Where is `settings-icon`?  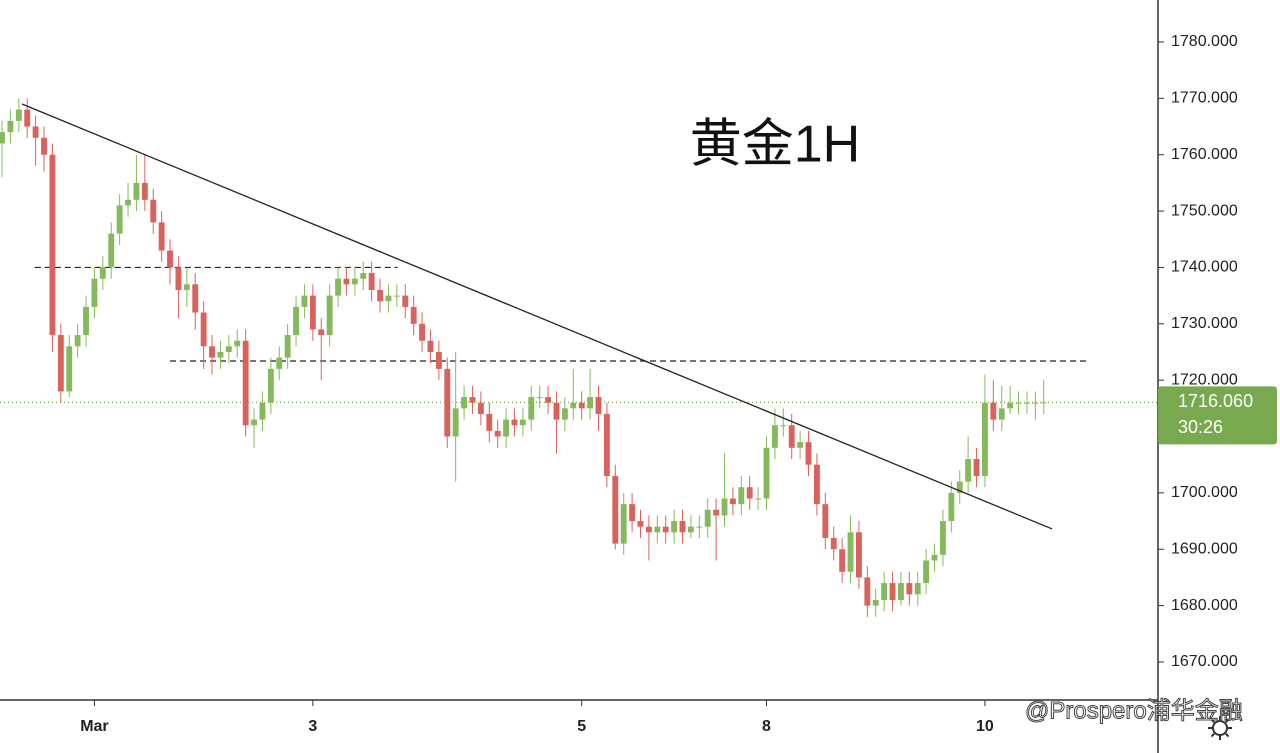 settings-icon is located at coordinates (1220, 728).